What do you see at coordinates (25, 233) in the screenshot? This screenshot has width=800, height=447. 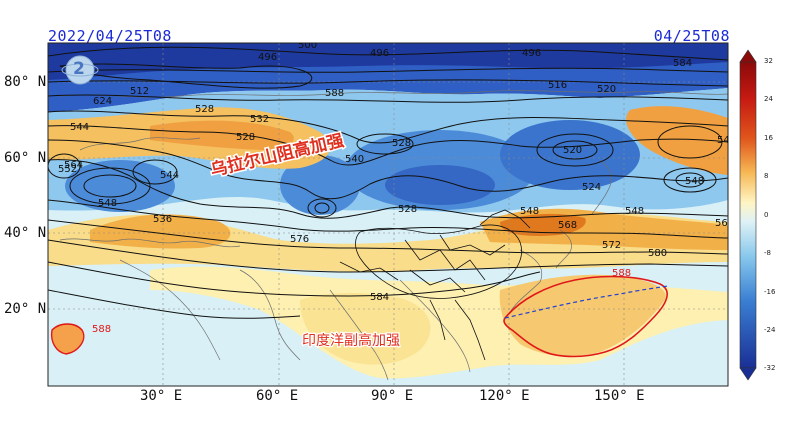 I see `y-label-40n: 40° N` at bounding box center [25, 233].